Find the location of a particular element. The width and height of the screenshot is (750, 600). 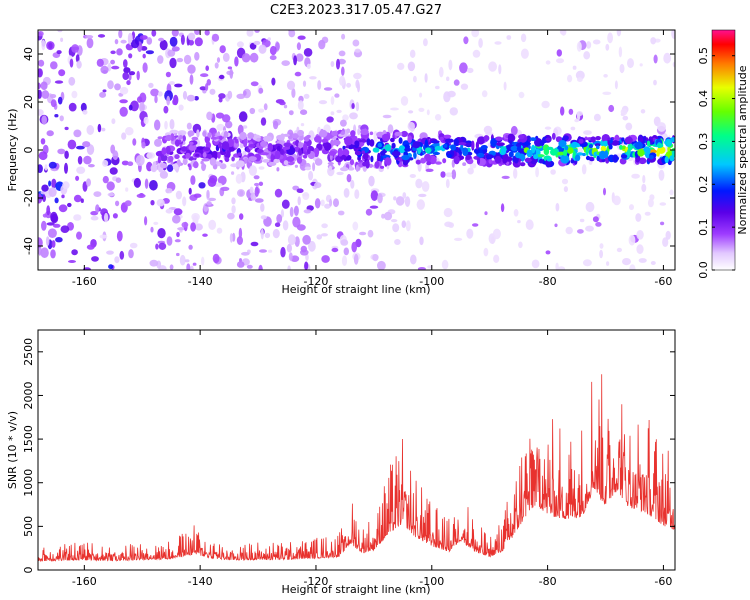

x-tick-label: -160 is located at coordinates (84, 581).